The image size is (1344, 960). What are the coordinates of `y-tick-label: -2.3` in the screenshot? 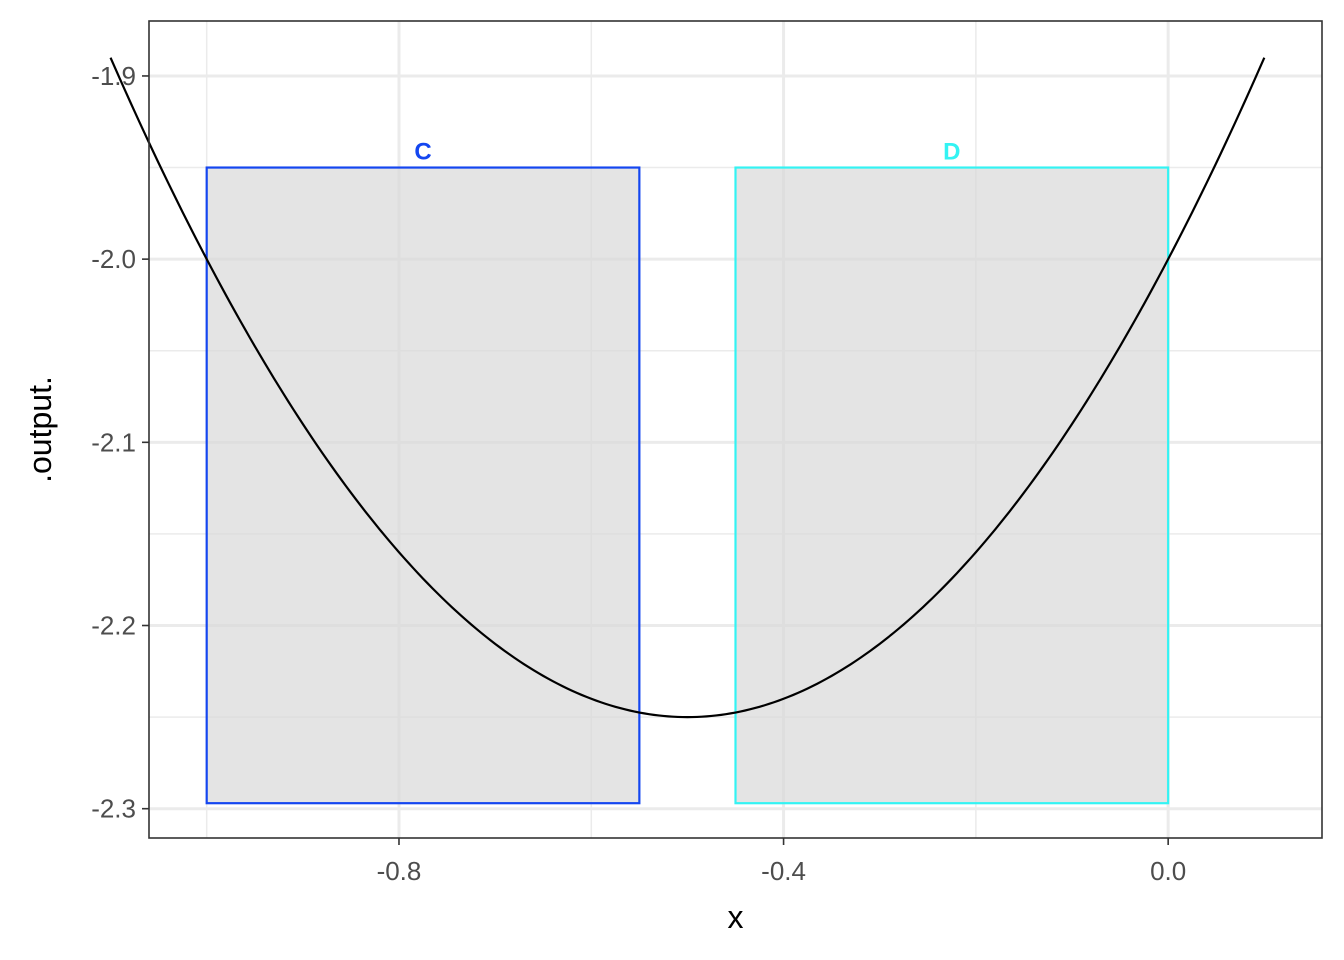 It's located at (113, 809).